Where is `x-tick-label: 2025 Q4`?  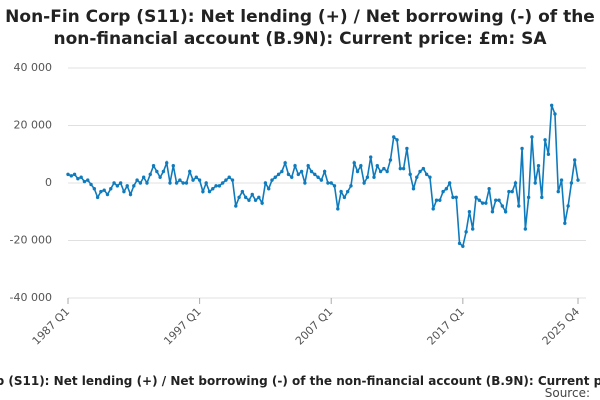 x-tick-label: 2025 Q4 is located at coordinates (561, 326).